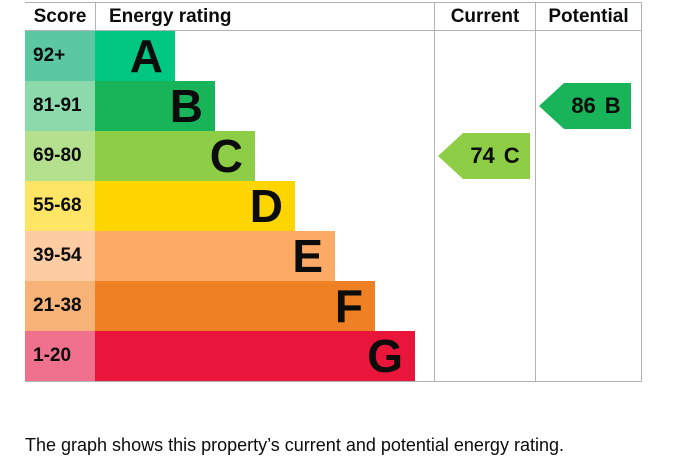 This screenshot has width=684, height=456. I want to click on chart-header-row: Score Energy rating Current Potential, so click(333, 16).